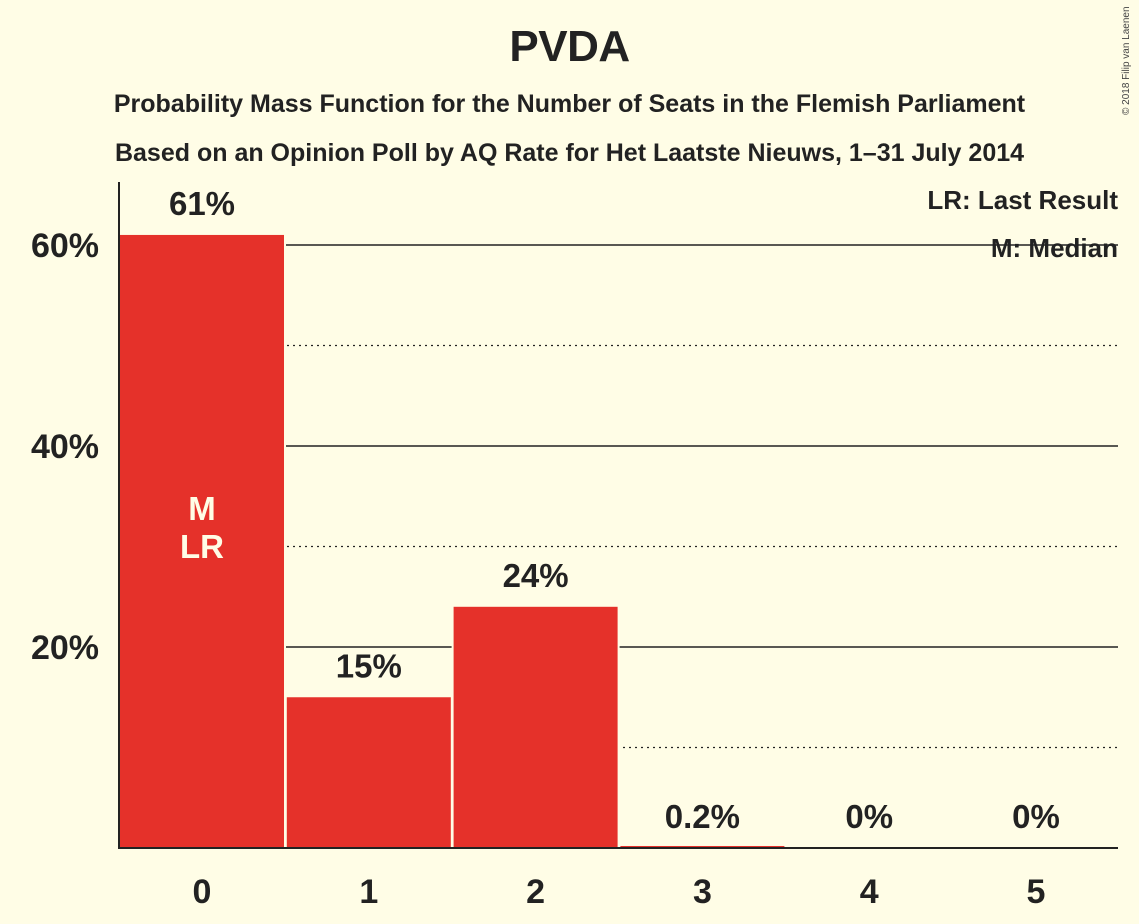  I want to click on x-tick-label: 0, so click(202, 892).